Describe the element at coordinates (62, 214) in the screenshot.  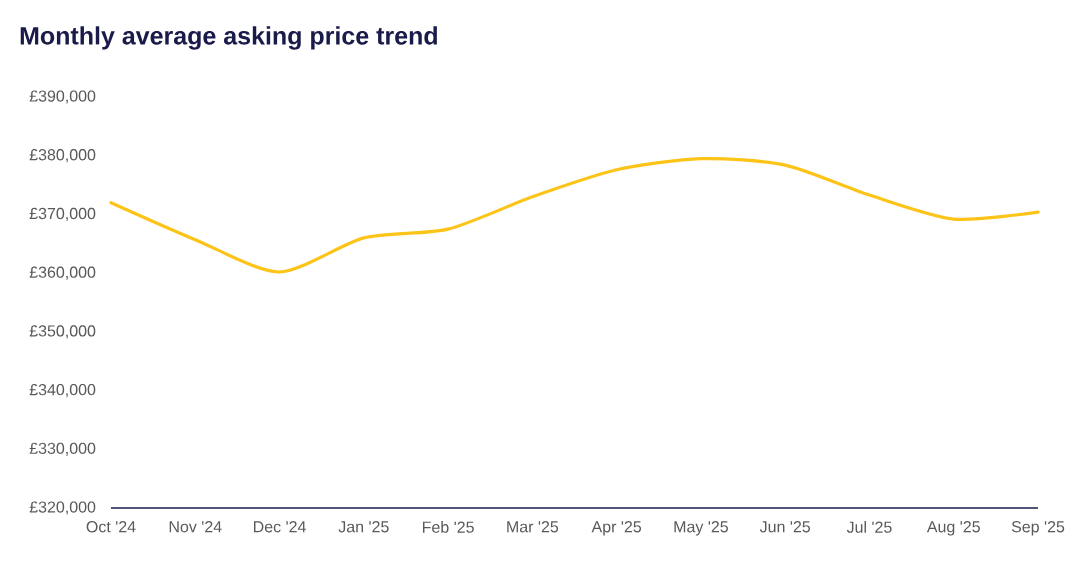
I see `y-tick-label: £370,000` at that location.